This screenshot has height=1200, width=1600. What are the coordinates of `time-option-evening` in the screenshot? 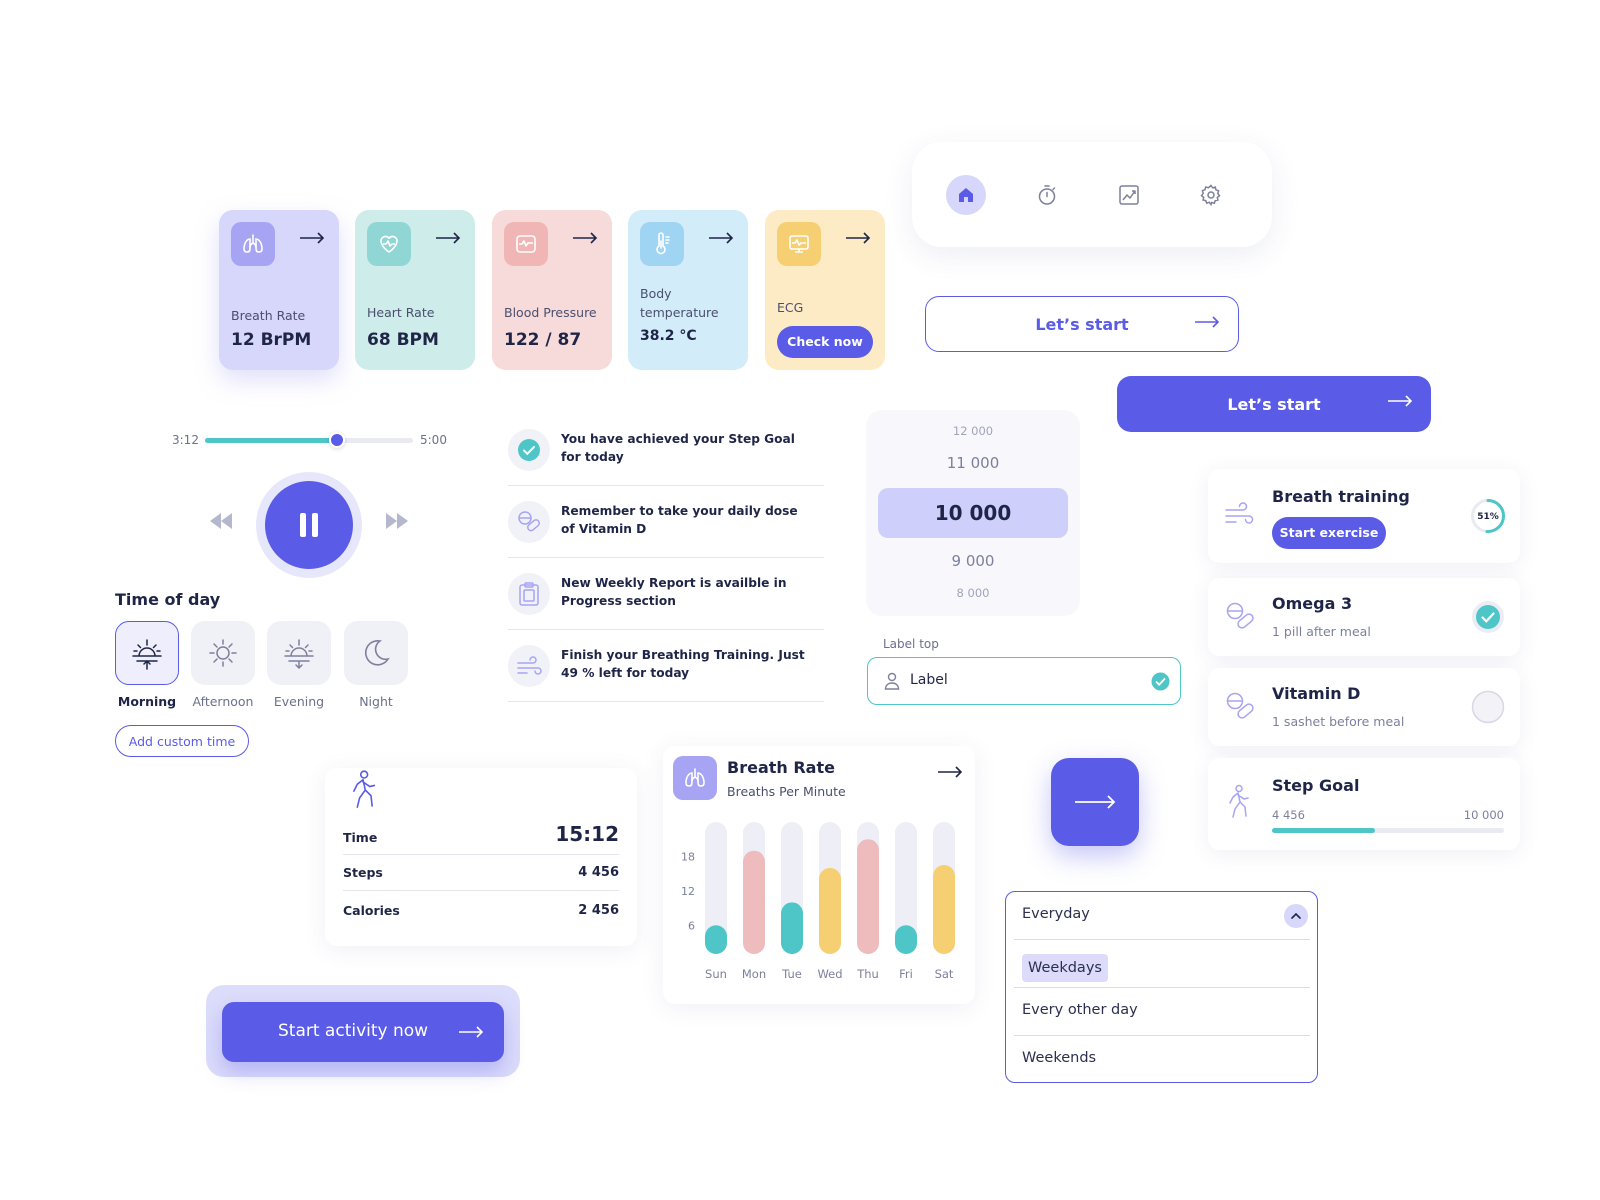 It's located at (299, 653).